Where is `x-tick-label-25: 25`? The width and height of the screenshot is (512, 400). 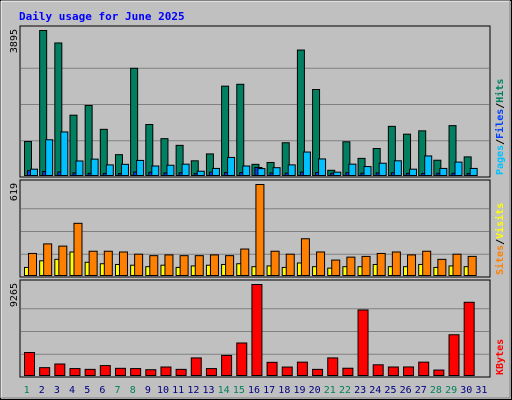
x-tick-label-25: 25 is located at coordinates (390, 390).